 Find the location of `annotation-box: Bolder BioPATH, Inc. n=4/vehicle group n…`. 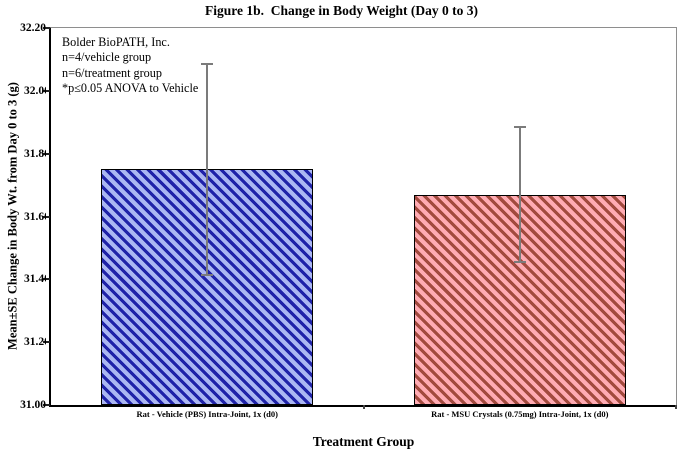

annotation-box: Bolder BioPATH, Inc. n=4/vehicle group n… is located at coordinates (130, 66).